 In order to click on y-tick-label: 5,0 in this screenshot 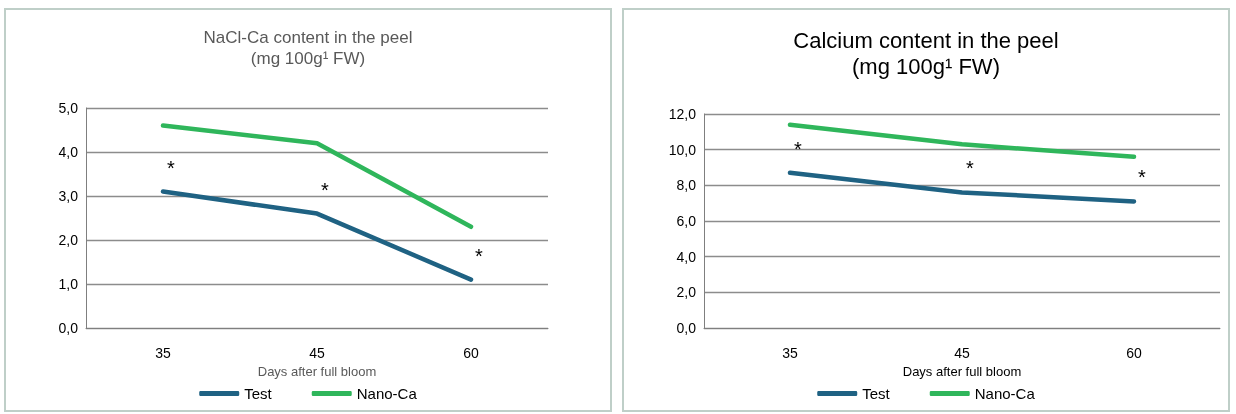, I will do `click(68, 108)`.